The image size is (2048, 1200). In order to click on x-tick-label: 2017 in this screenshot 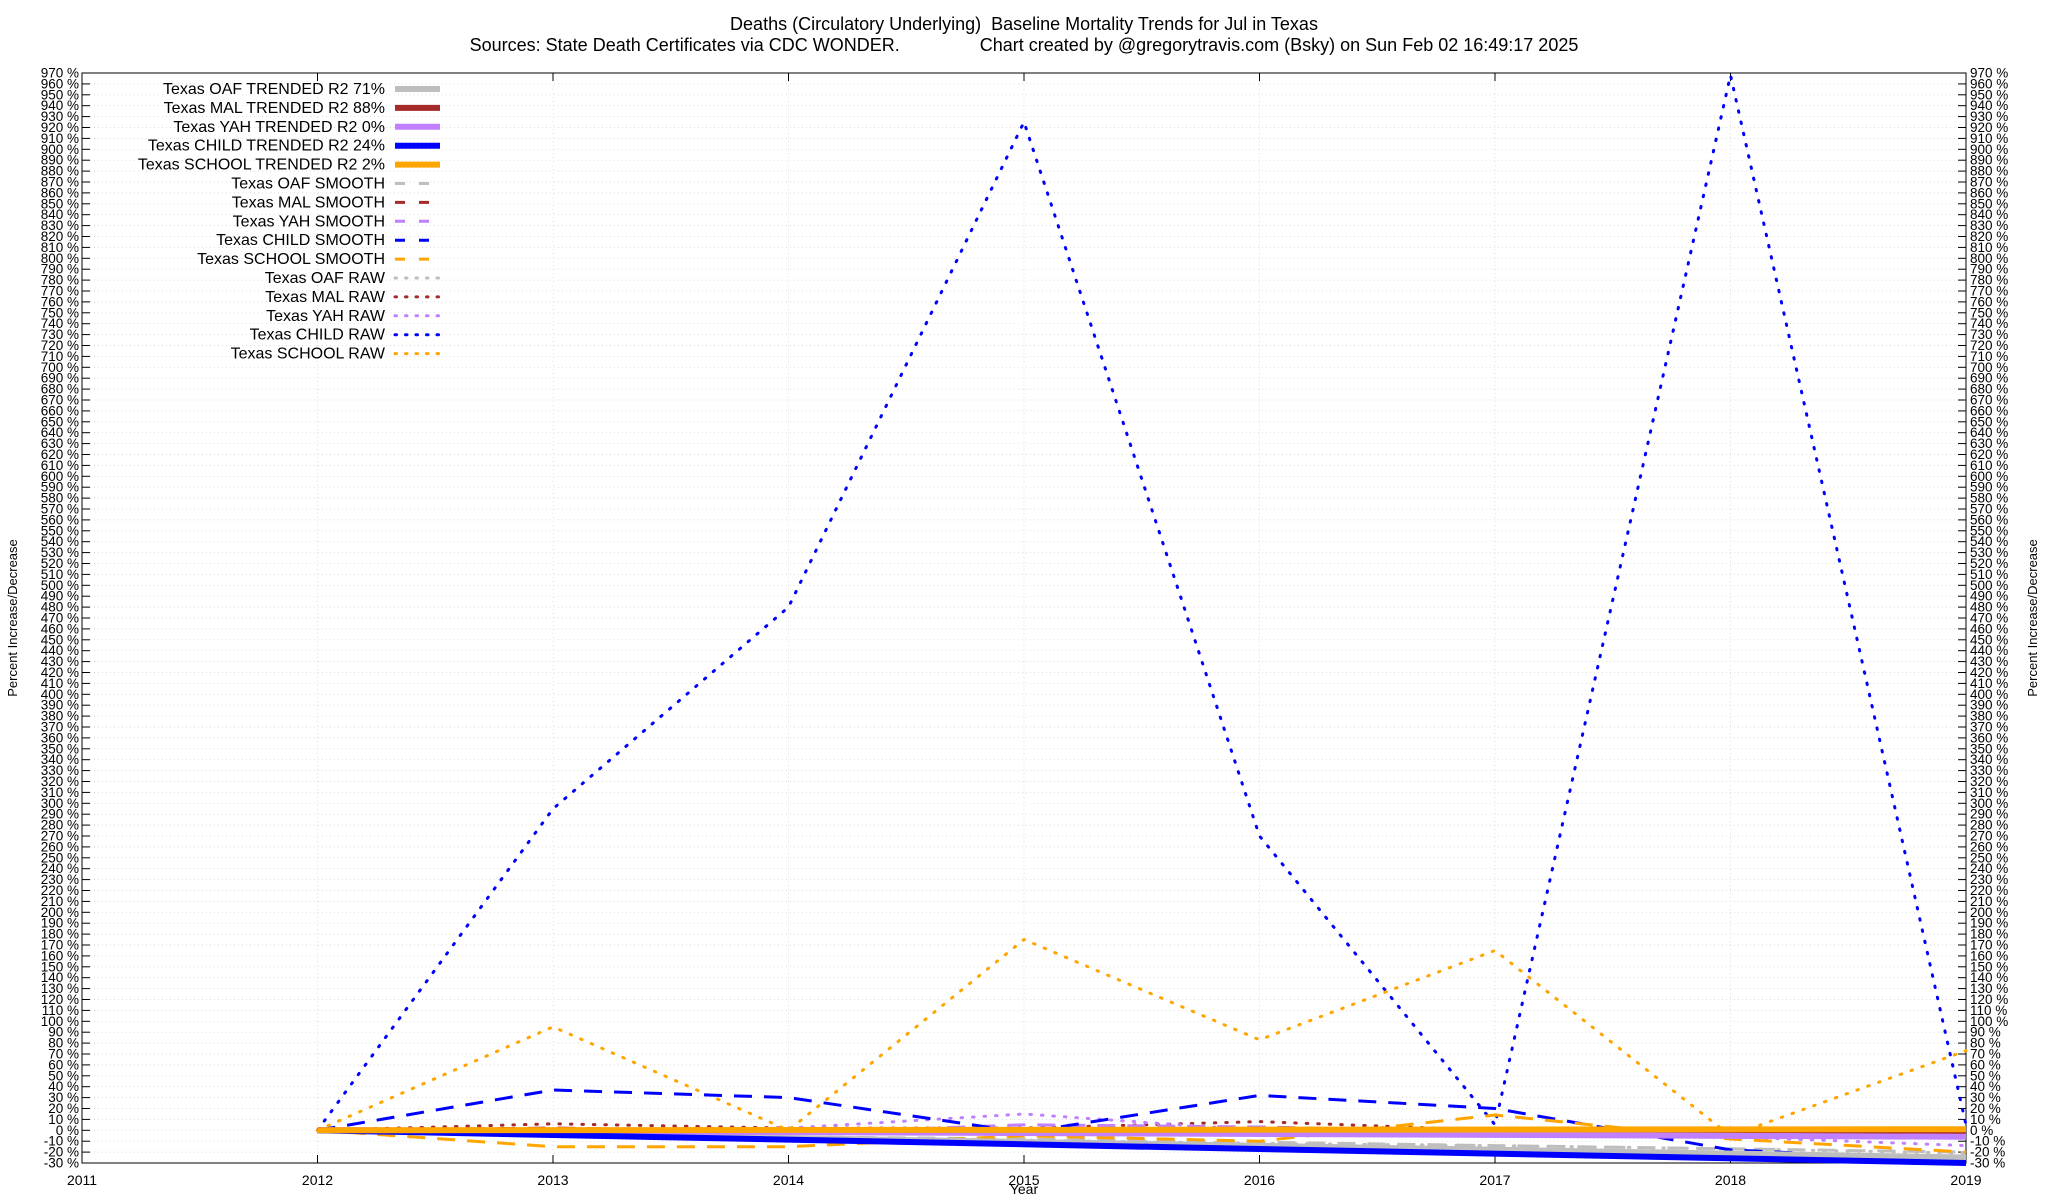, I will do `click(1494, 1180)`.